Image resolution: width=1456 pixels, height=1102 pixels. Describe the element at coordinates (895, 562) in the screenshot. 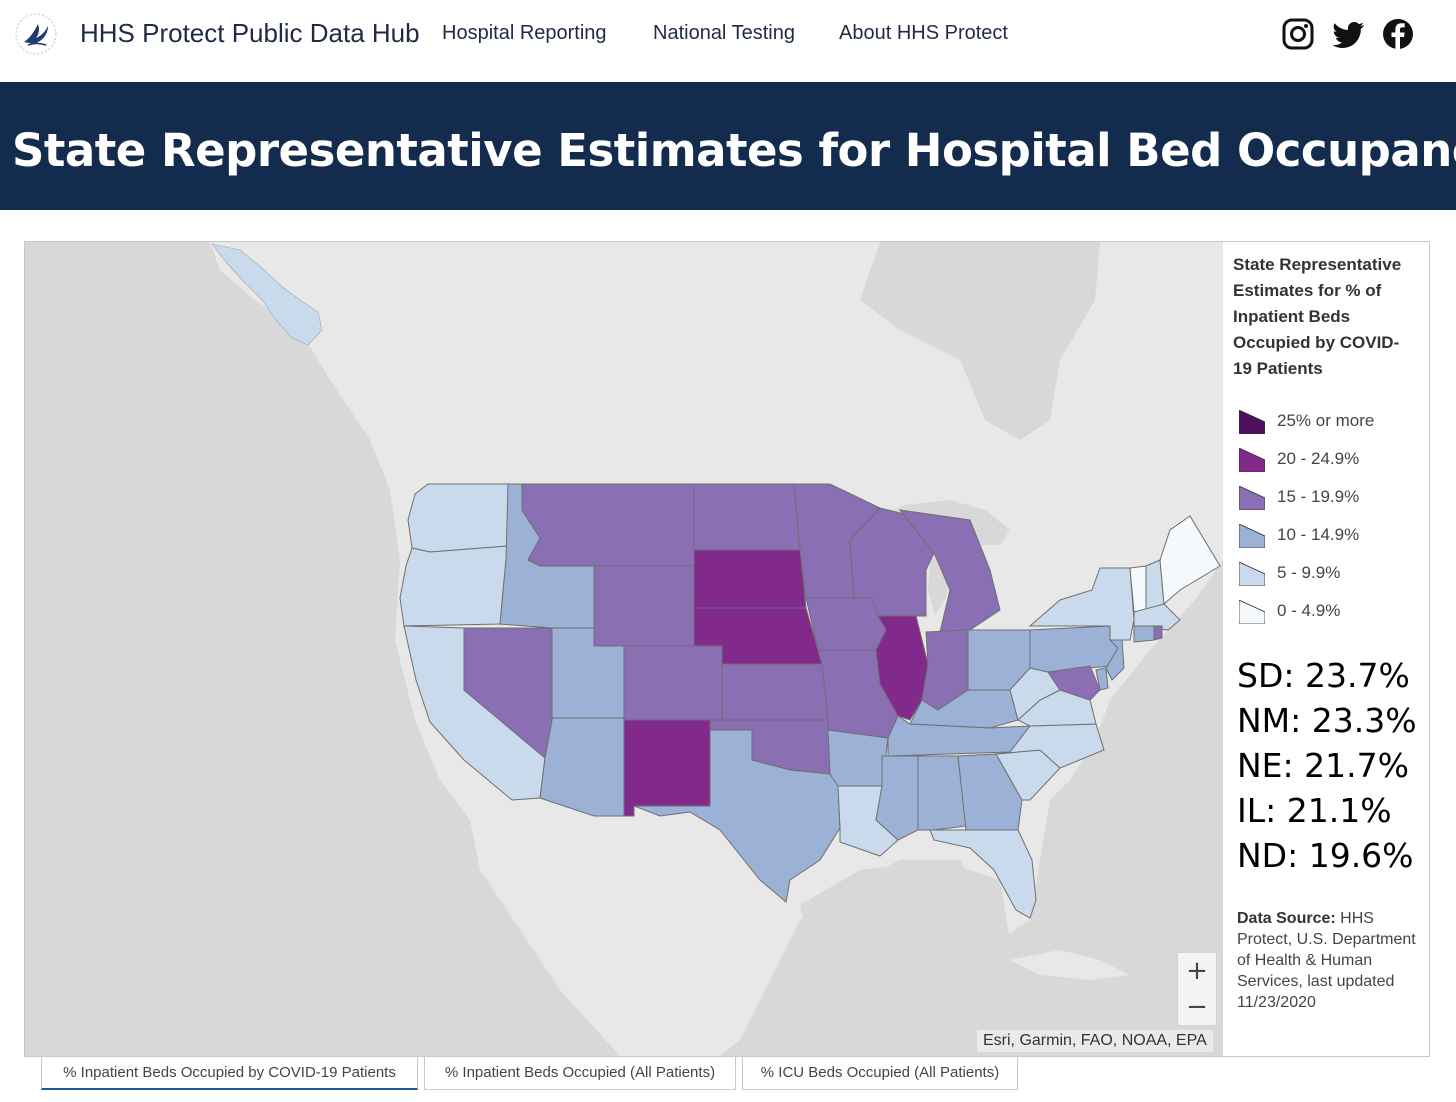

I see `state-wi` at that location.